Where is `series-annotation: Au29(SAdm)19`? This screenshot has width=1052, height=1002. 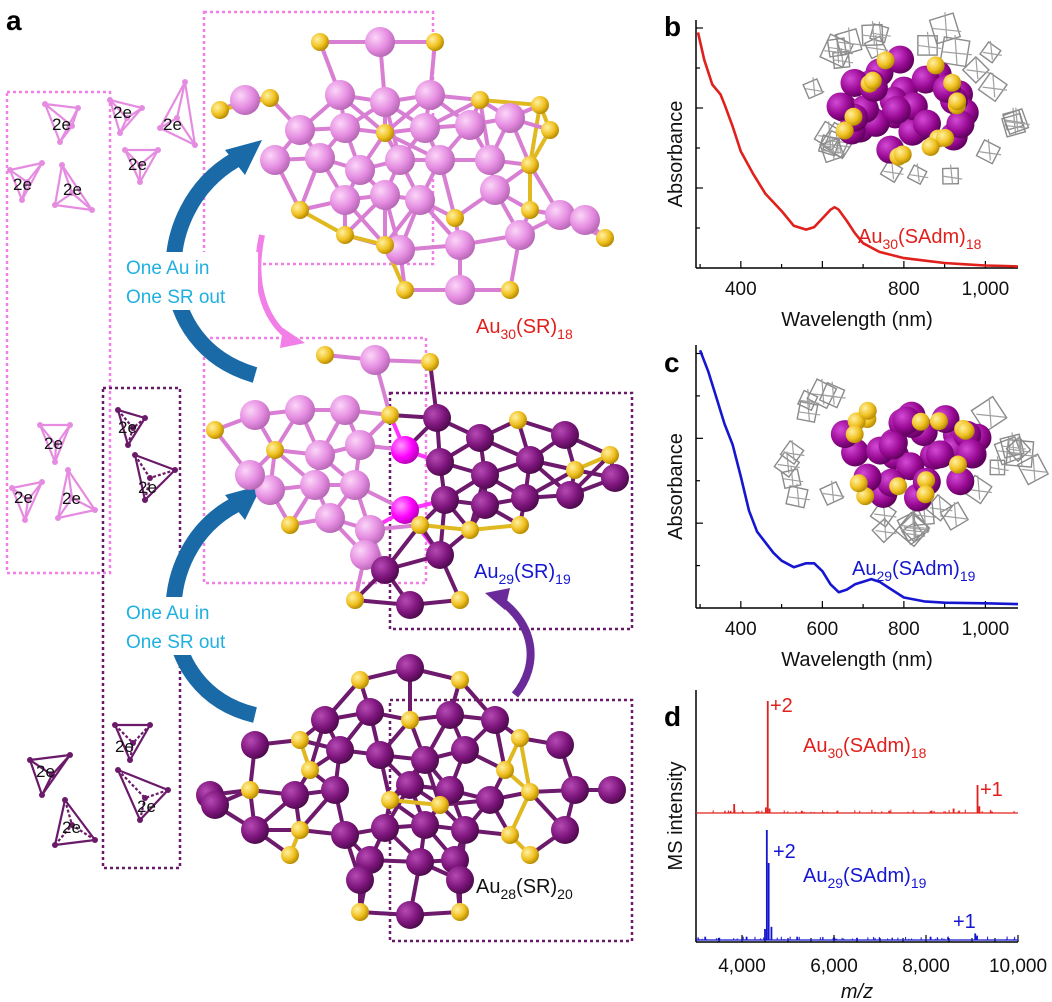
series-annotation: Au29(SAdm)19 is located at coordinates (865, 878).